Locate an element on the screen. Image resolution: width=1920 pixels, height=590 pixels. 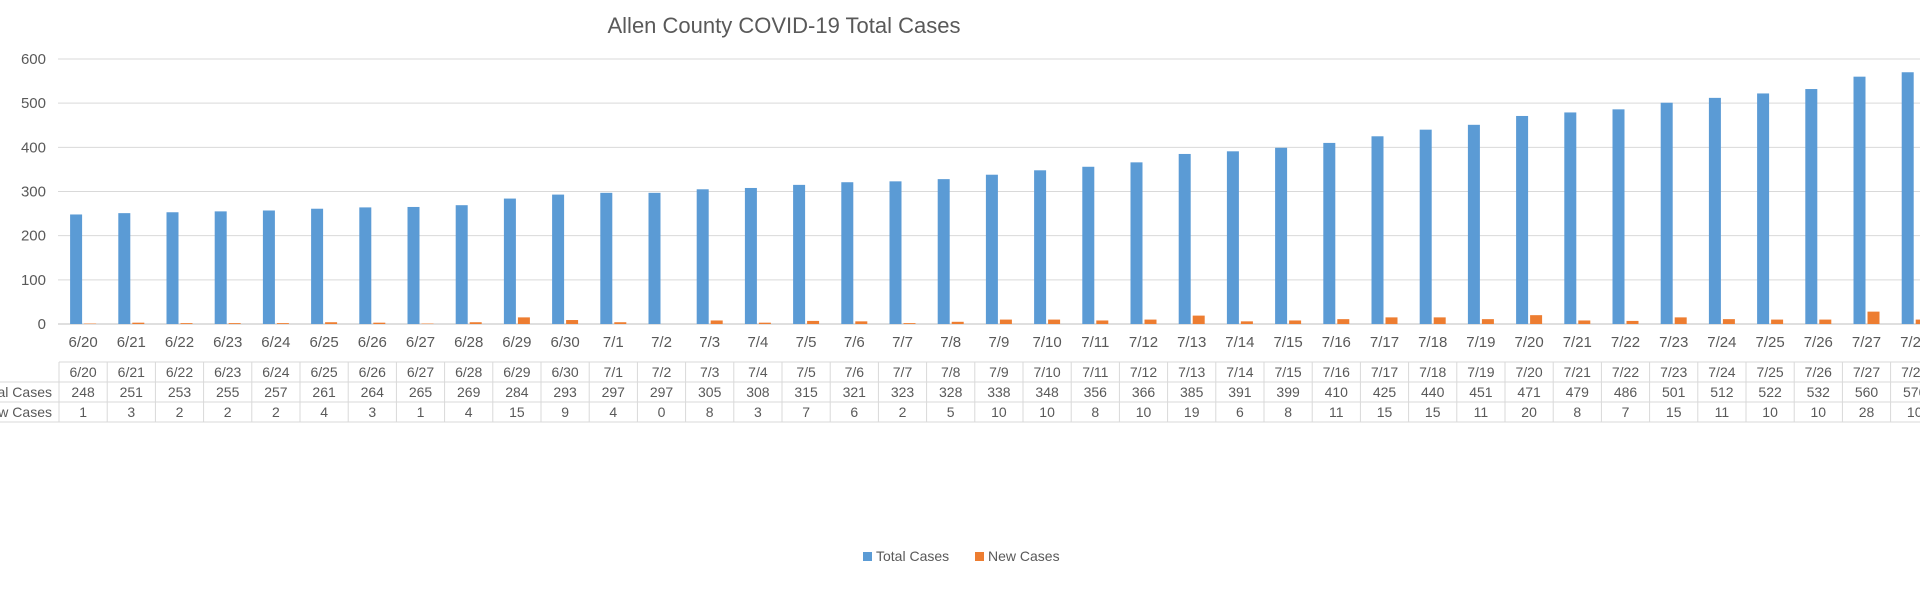
table-total-cases-cell: 338 is located at coordinates (999, 392).